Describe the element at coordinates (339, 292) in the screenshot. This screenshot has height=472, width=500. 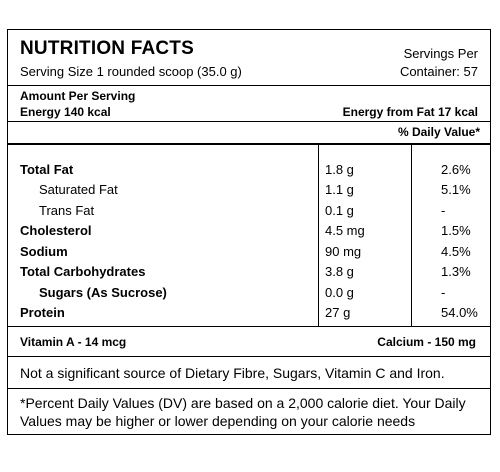
I see `nutrient-amount: 0.0 g` at that location.